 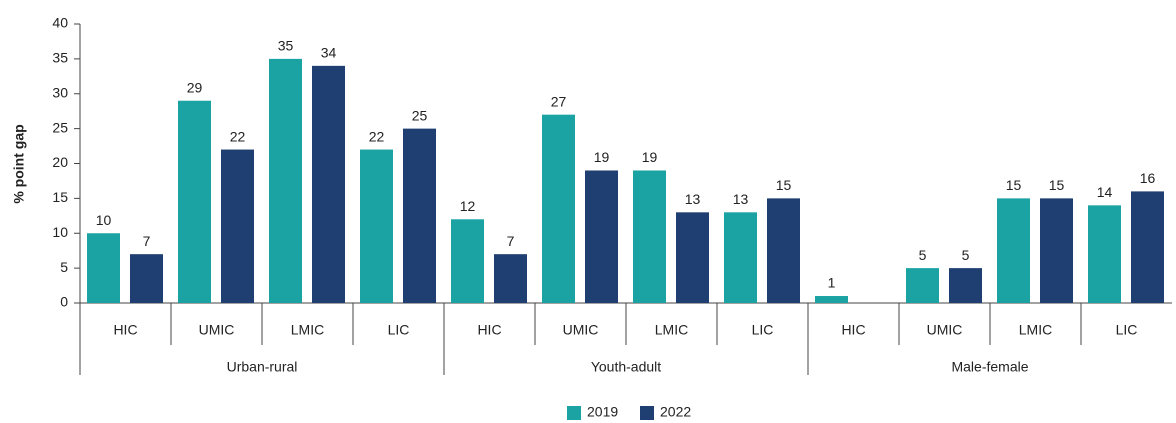 I want to click on y-tick-label: 35, so click(x=60, y=58).